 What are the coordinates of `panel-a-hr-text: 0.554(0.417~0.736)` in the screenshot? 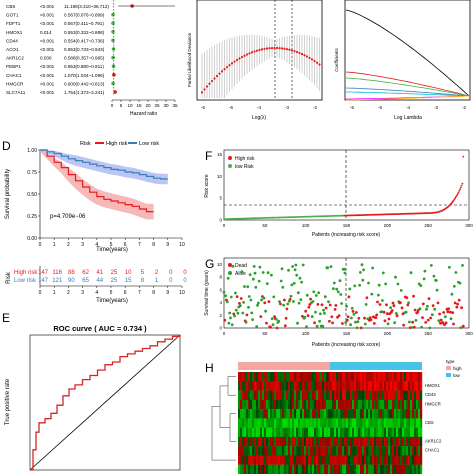 It's located at (84, 40).